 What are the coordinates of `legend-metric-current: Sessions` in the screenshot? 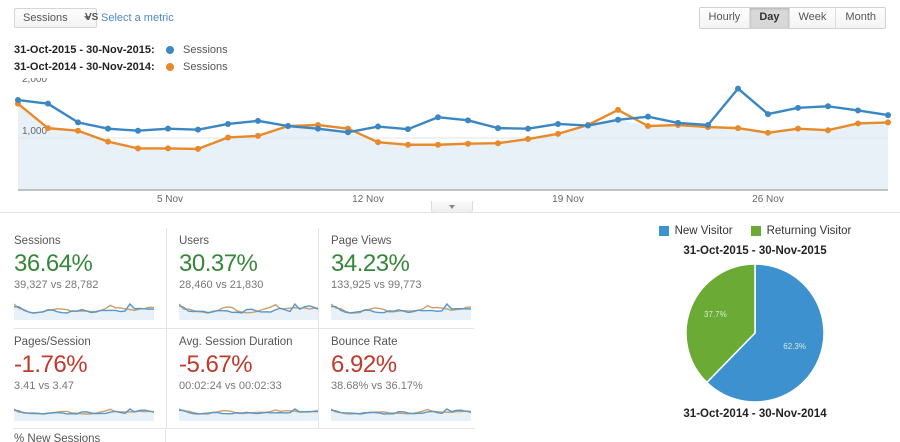 It's located at (205, 49).